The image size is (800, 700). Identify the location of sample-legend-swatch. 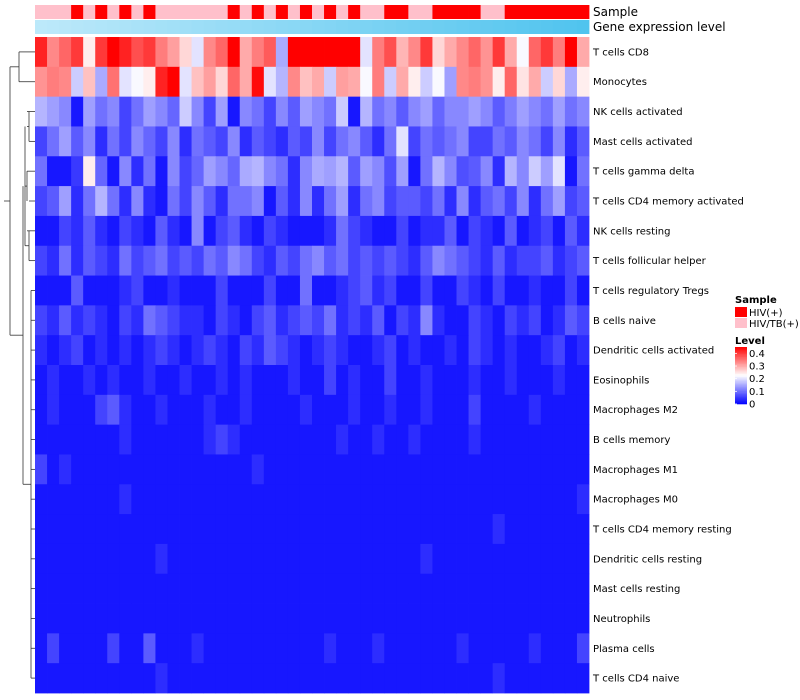
(741, 312).